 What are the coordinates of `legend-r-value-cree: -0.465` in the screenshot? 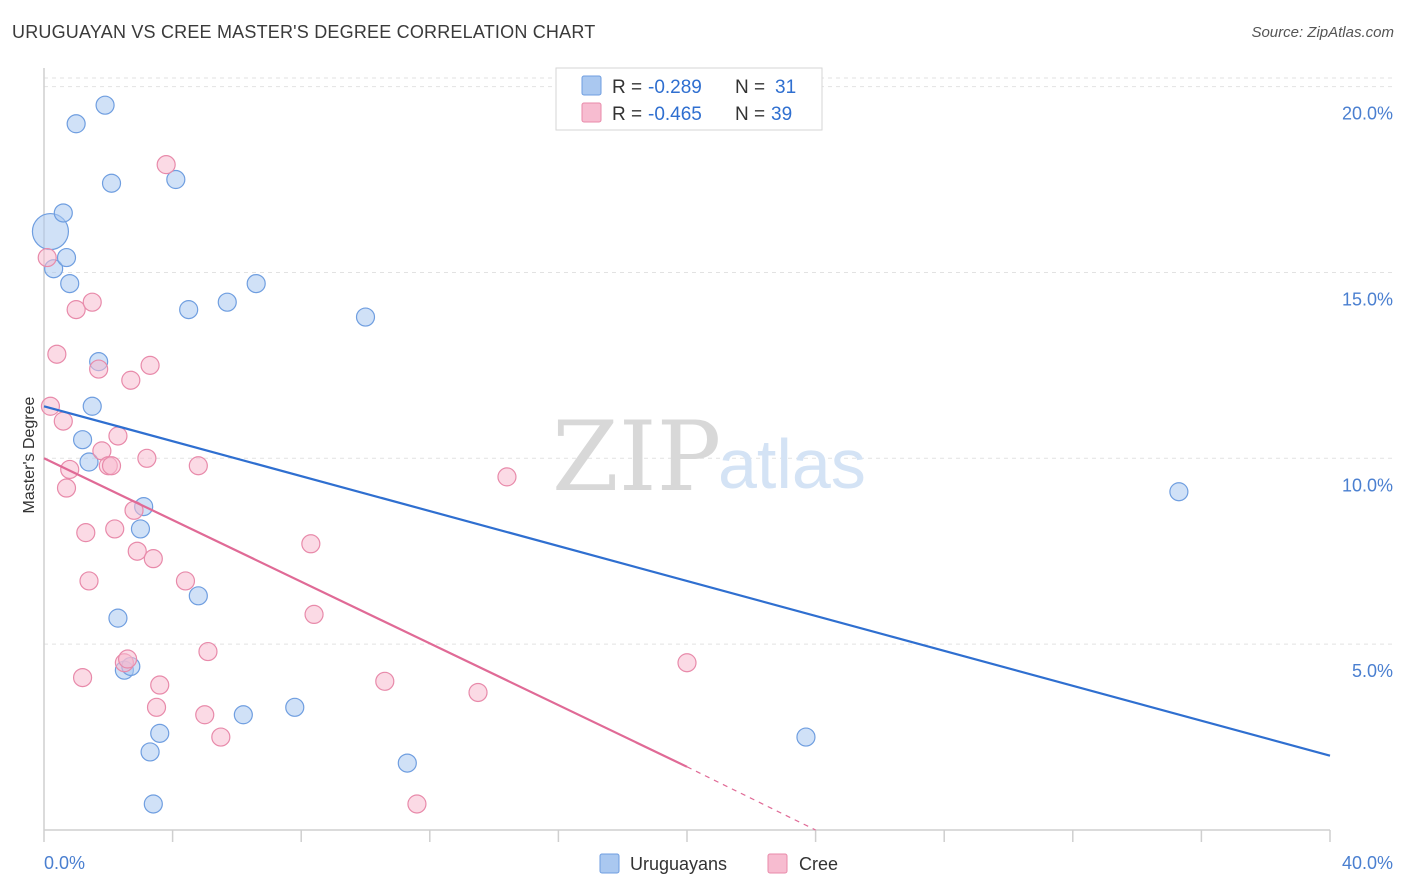 It's located at (675, 114).